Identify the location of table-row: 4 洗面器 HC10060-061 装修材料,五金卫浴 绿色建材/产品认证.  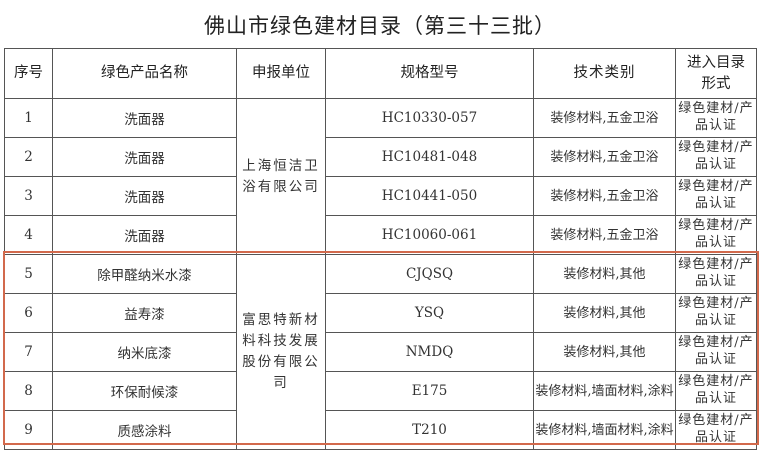
(380, 235).